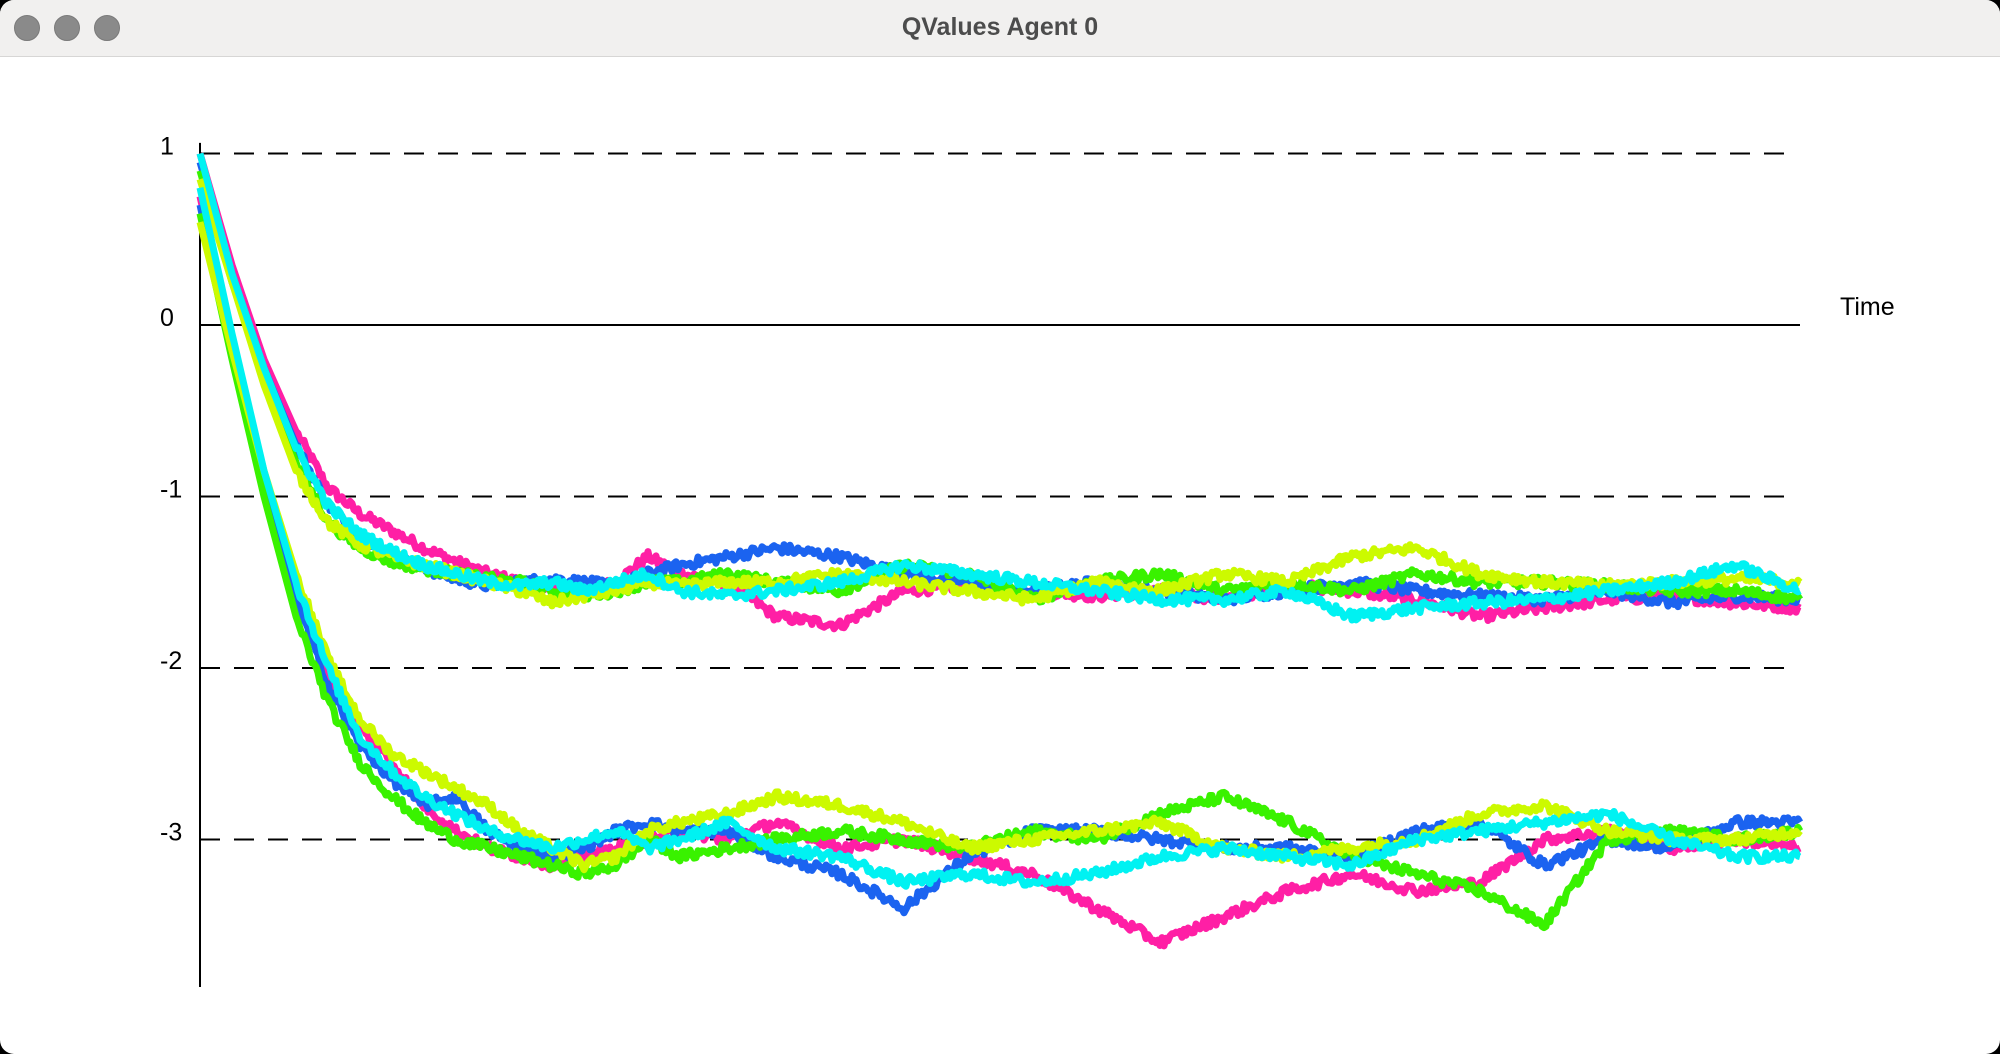  I want to click on x-axis-label: Time, so click(1867, 307).